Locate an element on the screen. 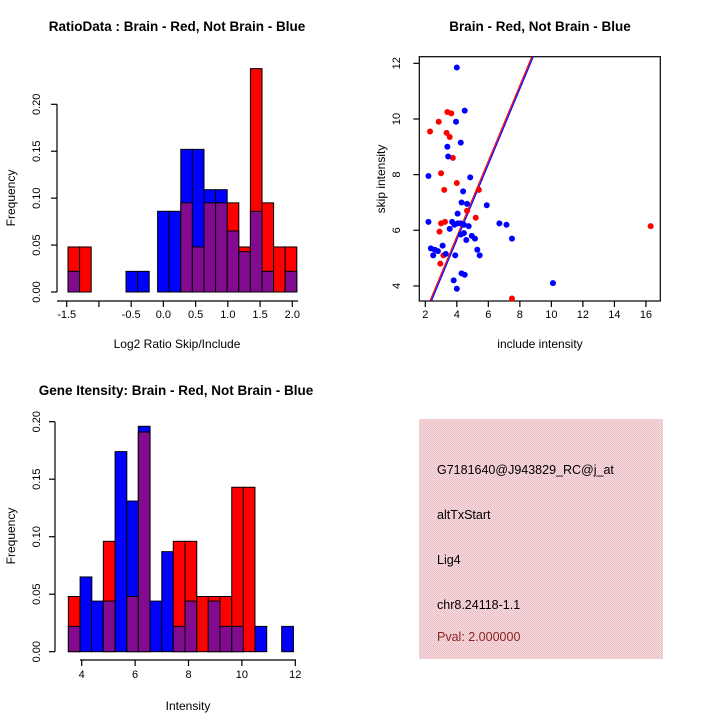 The width and height of the screenshot is (720, 720). x-tick-label: 8 is located at coordinates (520, 315).